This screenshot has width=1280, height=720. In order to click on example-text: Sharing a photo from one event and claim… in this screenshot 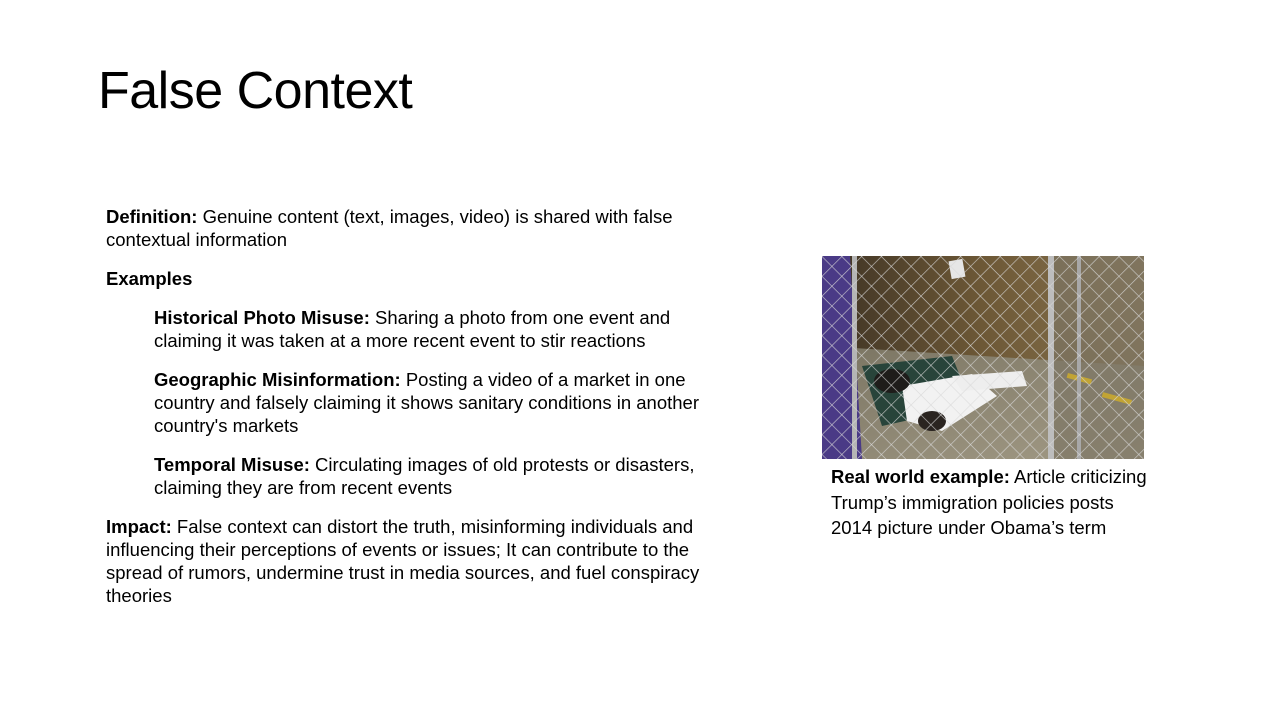, I will do `click(412, 329)`.